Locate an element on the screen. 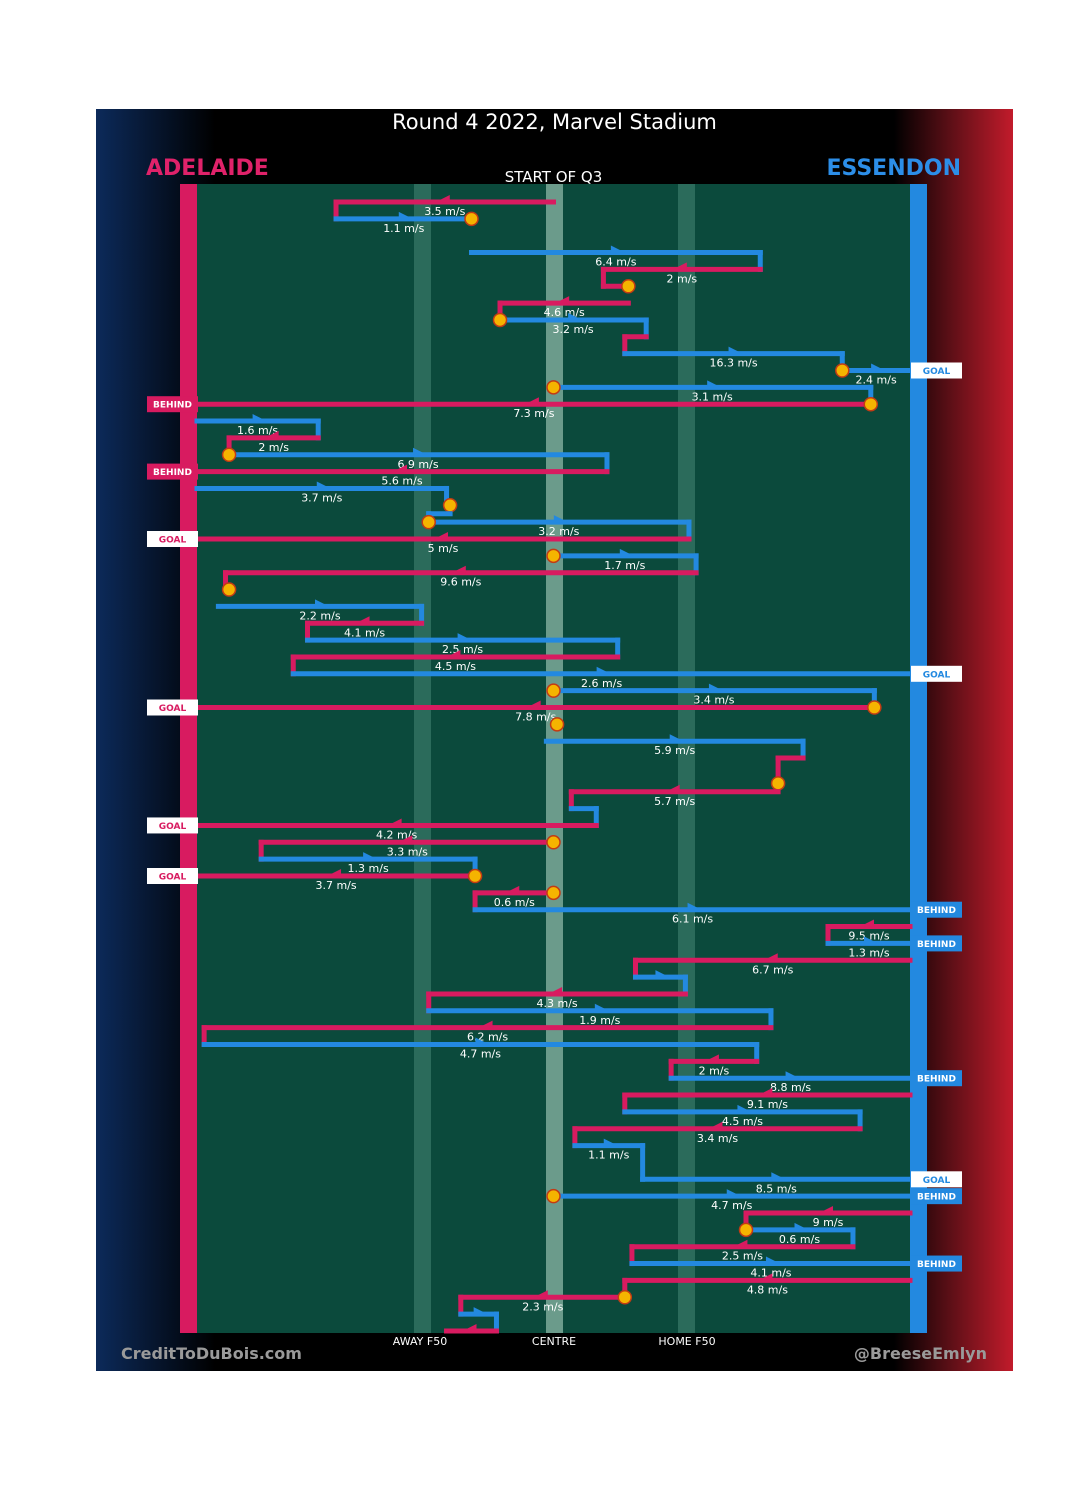  essendon-goal-bar is located at coordinates (918, 758).